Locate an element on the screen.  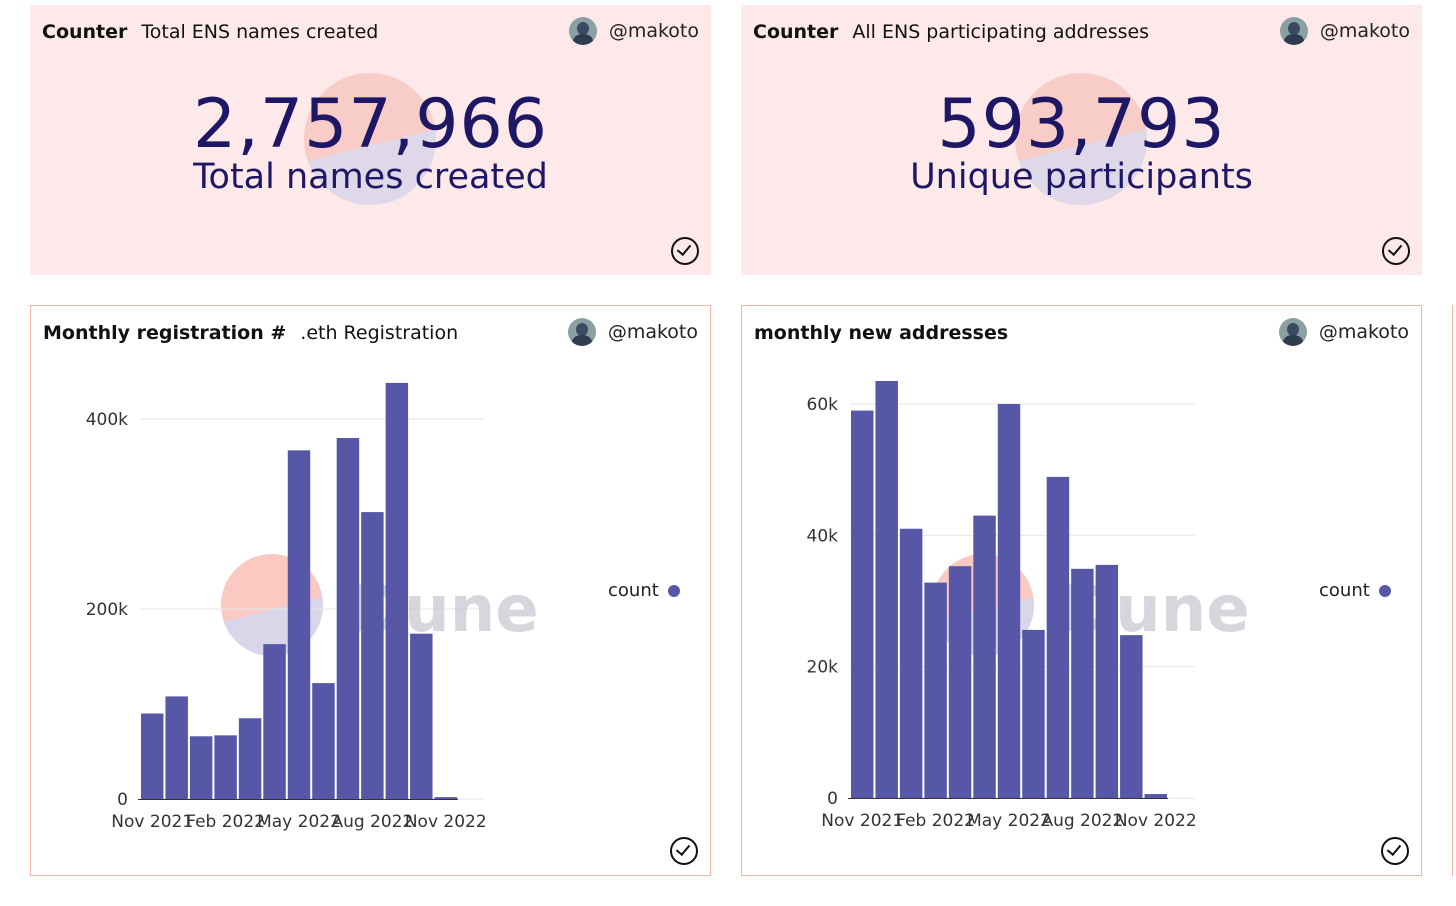
panel-header: Counter Total ENS names created is located at coordinates (210, 32).